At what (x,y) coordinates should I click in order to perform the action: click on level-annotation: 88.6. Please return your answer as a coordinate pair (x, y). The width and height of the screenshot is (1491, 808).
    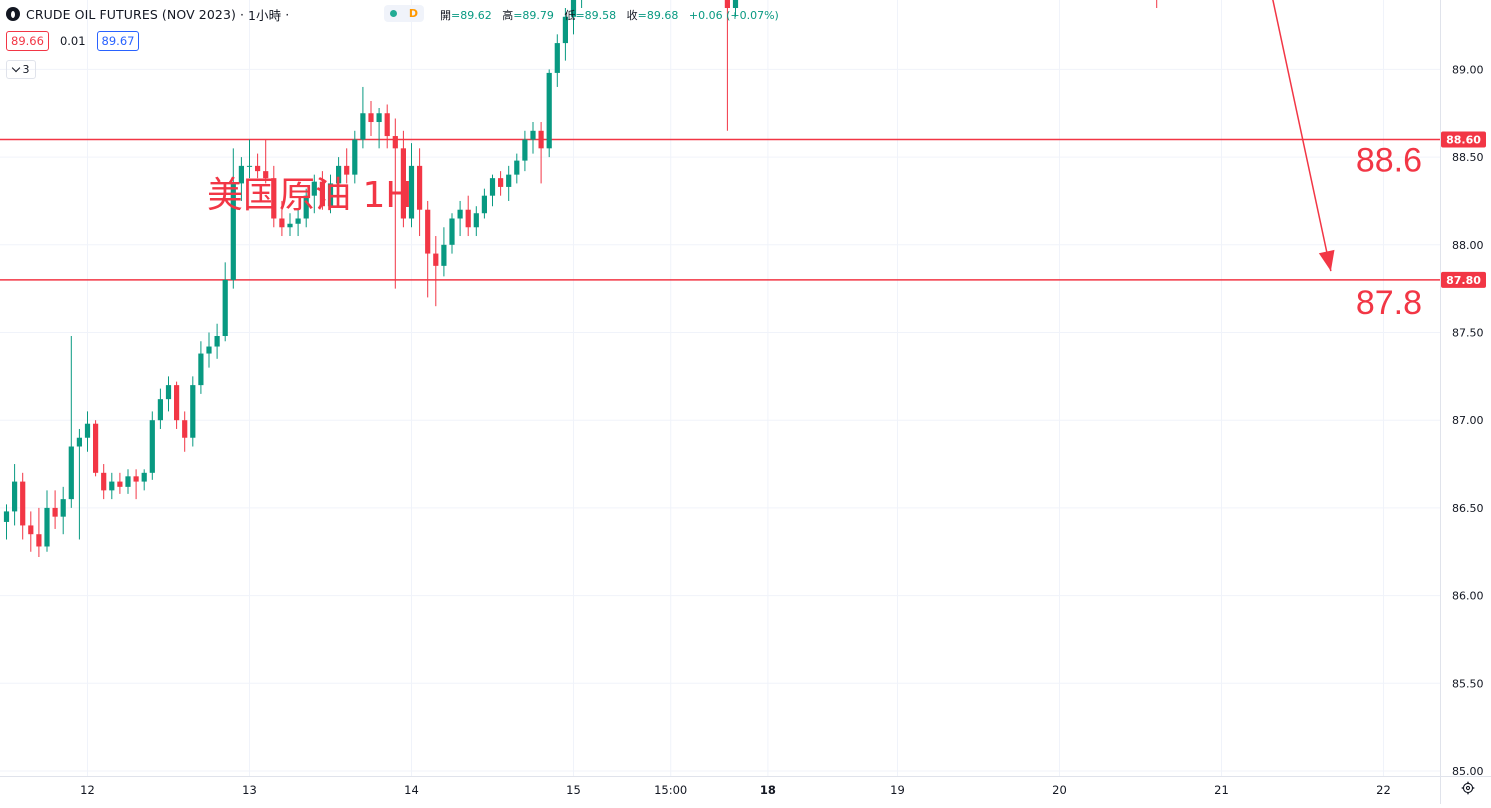
    Looking at the image, I should click on (1389, 161).